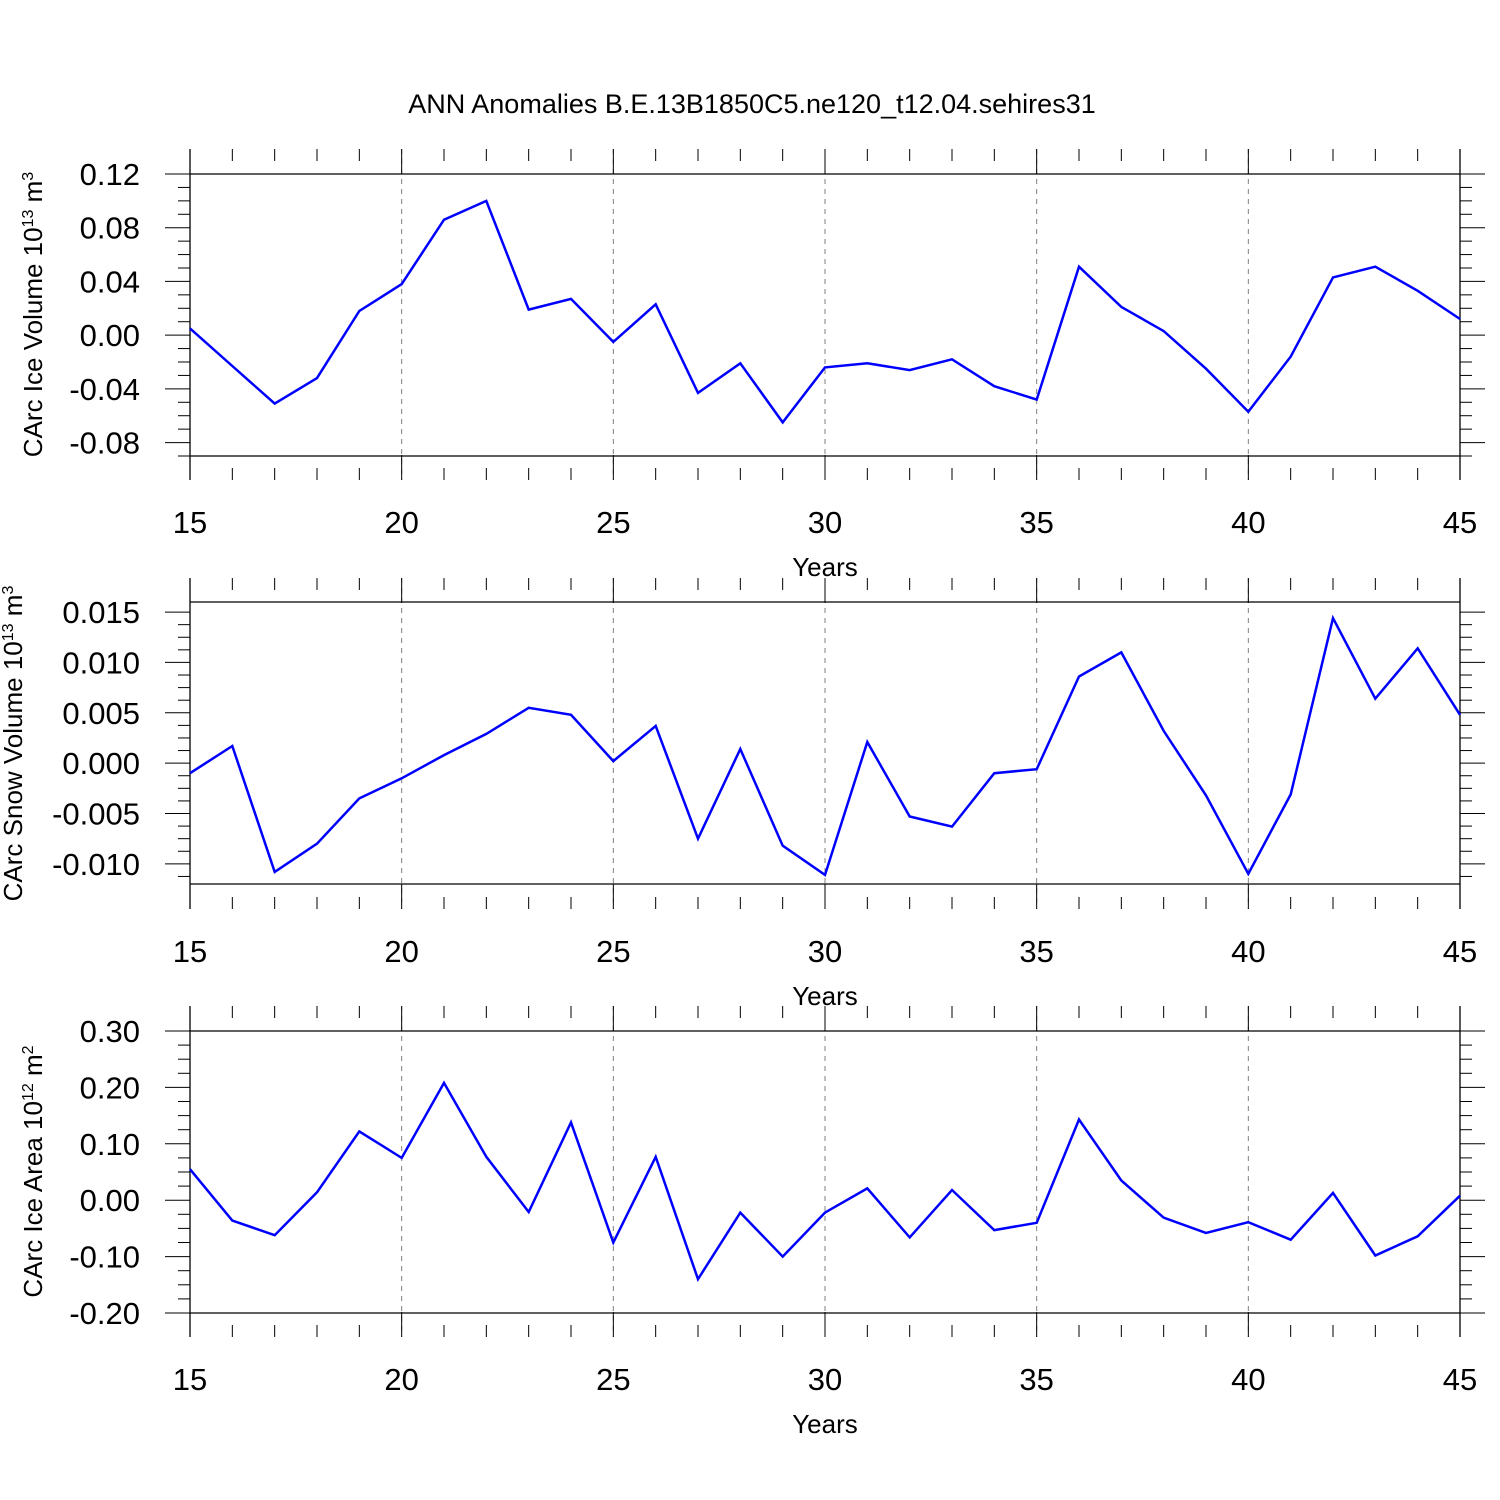  What do you see at coordinates (28, 1092) in the screenshot?
I see `y-axis-label-superscript: 12` at bounding box center [28, 1092].